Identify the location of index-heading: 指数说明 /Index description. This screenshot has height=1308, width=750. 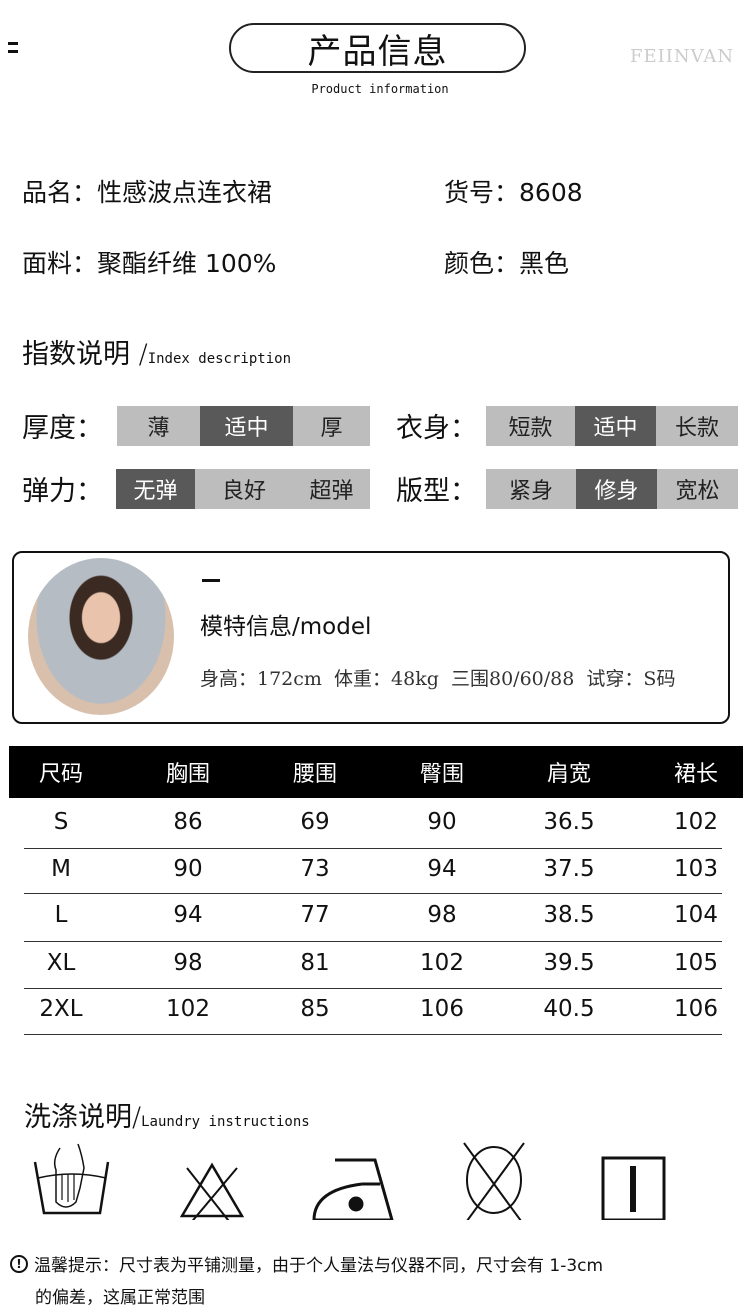
(156, 351).